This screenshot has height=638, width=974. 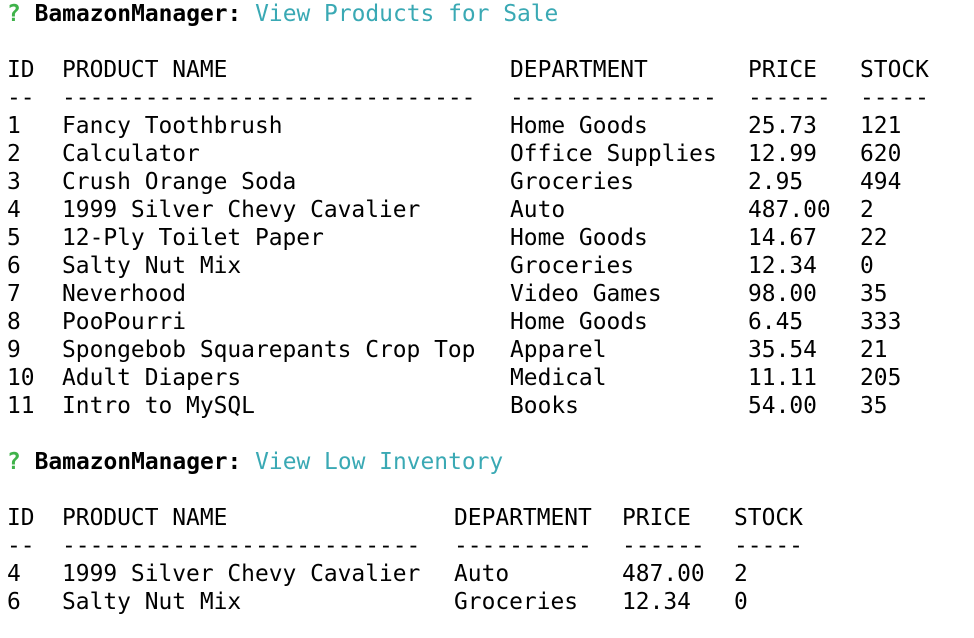 I want to click on cell-department: Video Games, so click(x=586, y=294).